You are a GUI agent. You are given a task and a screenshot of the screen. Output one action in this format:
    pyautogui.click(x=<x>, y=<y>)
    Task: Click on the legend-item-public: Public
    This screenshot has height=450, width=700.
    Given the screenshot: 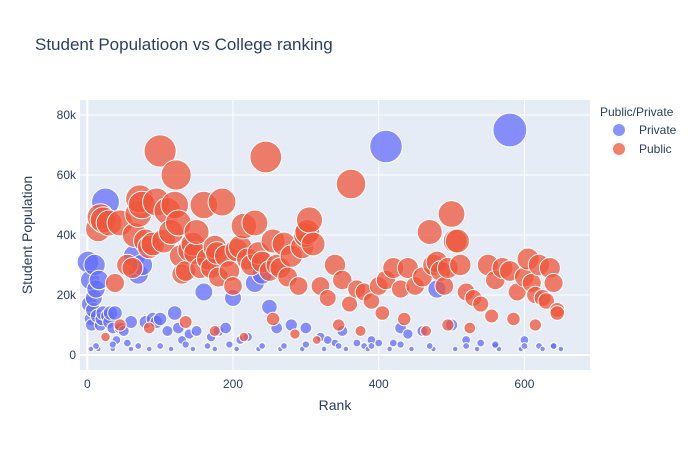 What is the action you would take?
    pyautogui.click(x=642, y=149)
    